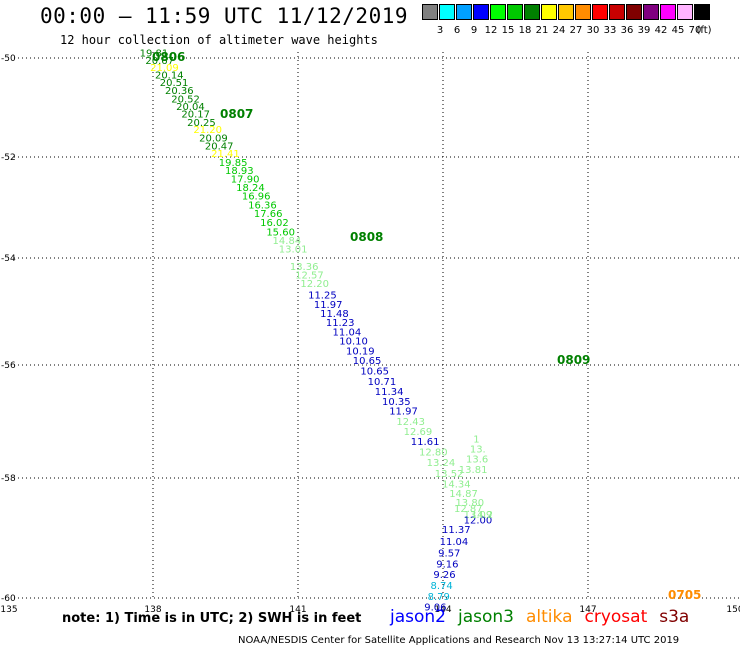  What do you see at coordinates (314, 284) in the screenshot?
I see `wave-height-label: 12.20` at bounding box center [314, 284].